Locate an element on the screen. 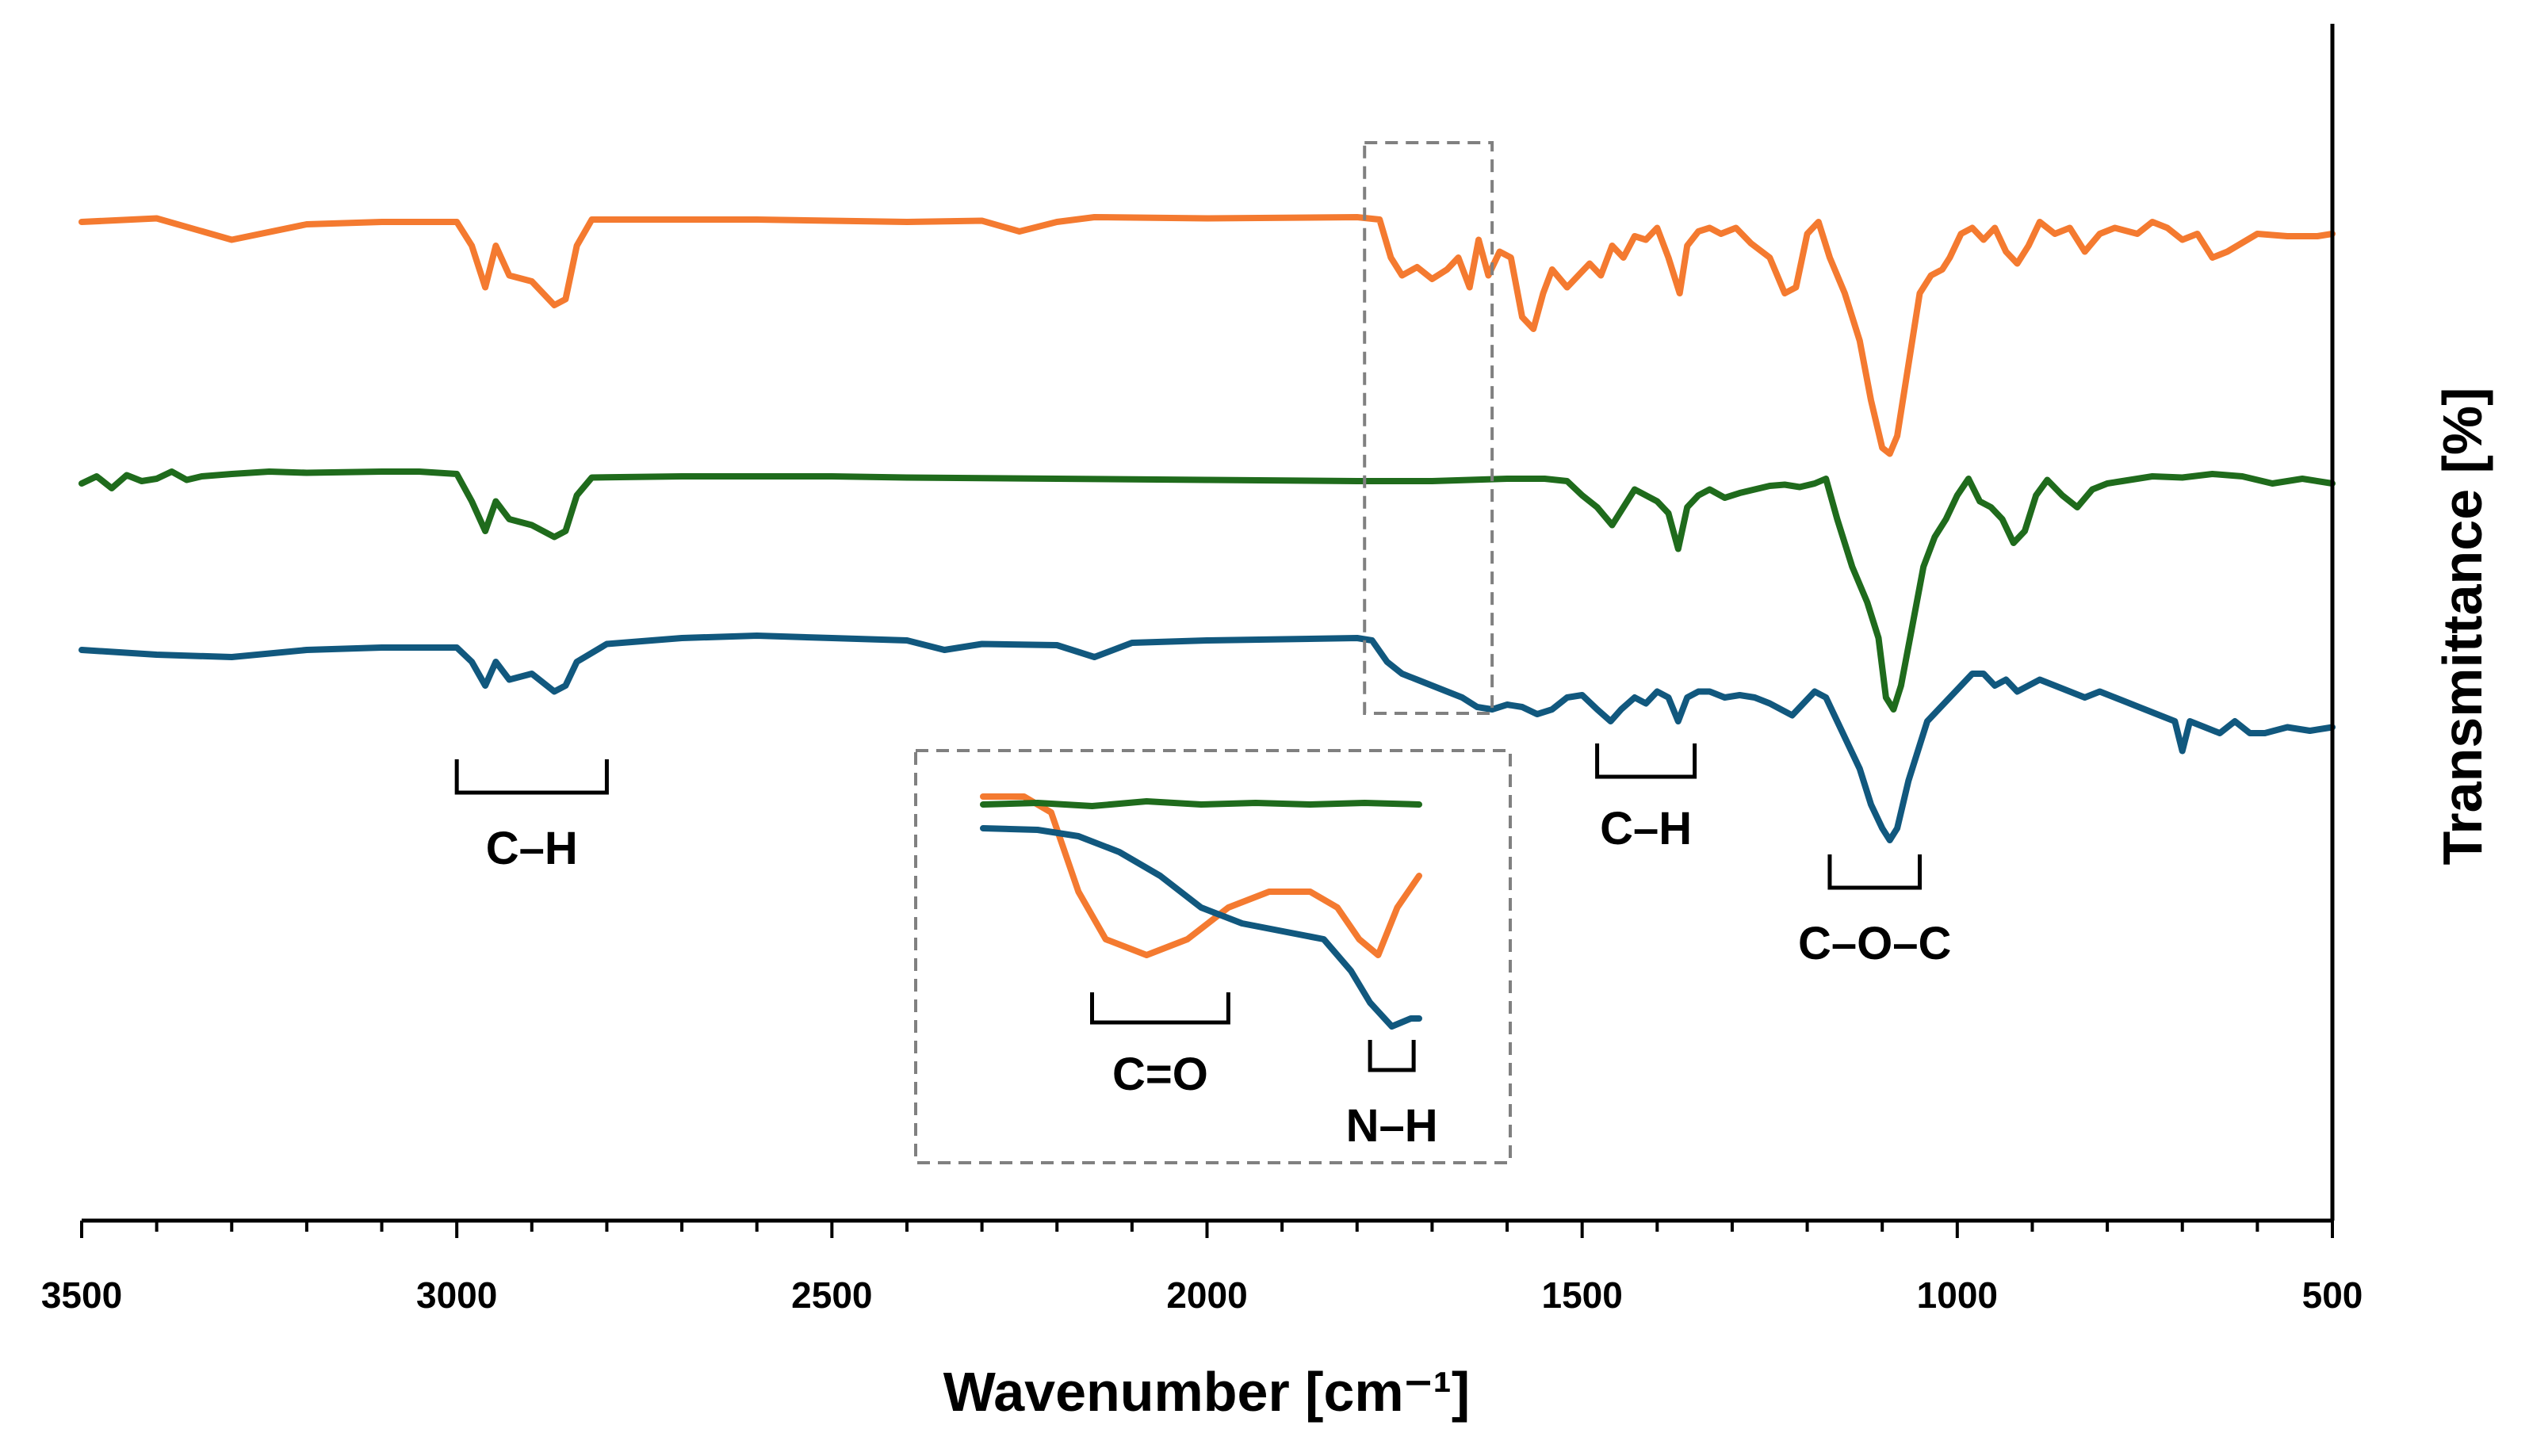  x-tick-label: 3500 is located at coordinates (81, 1295).